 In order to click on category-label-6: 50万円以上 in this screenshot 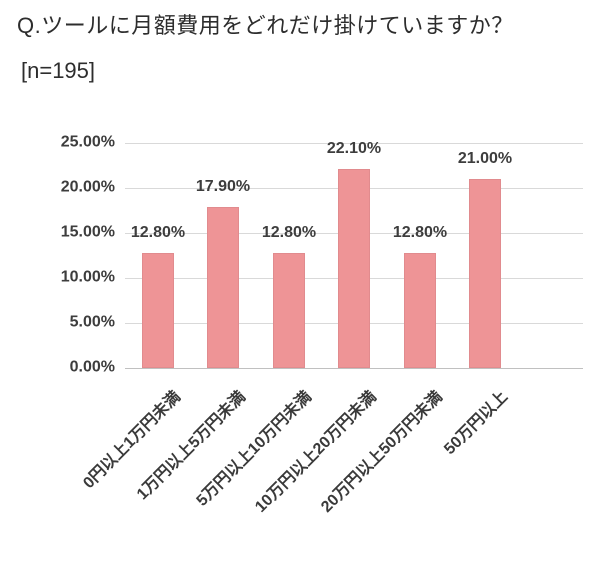, I will do `click(476, 423)`.